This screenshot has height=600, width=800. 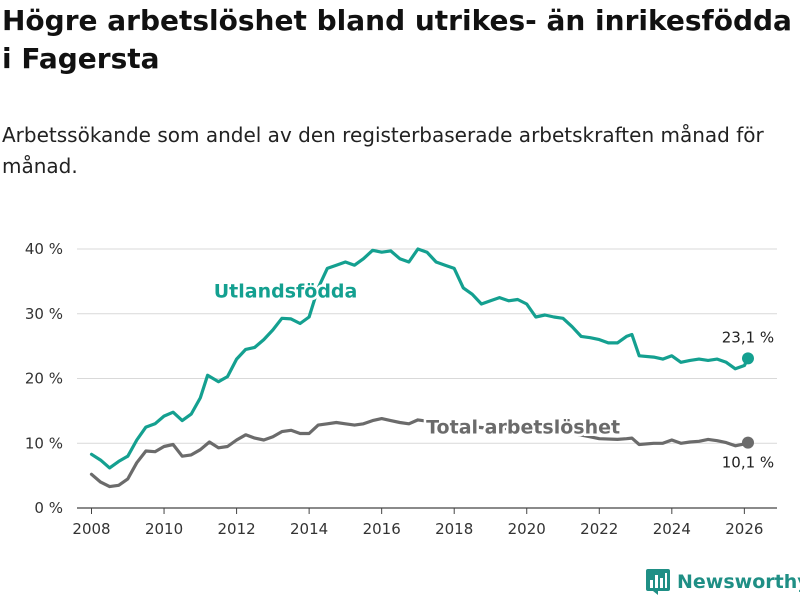 What do you see at coordinates (527, 529) in the screenshot?
I see `x-tick-label: 2020` at bounding box center [527, 529].